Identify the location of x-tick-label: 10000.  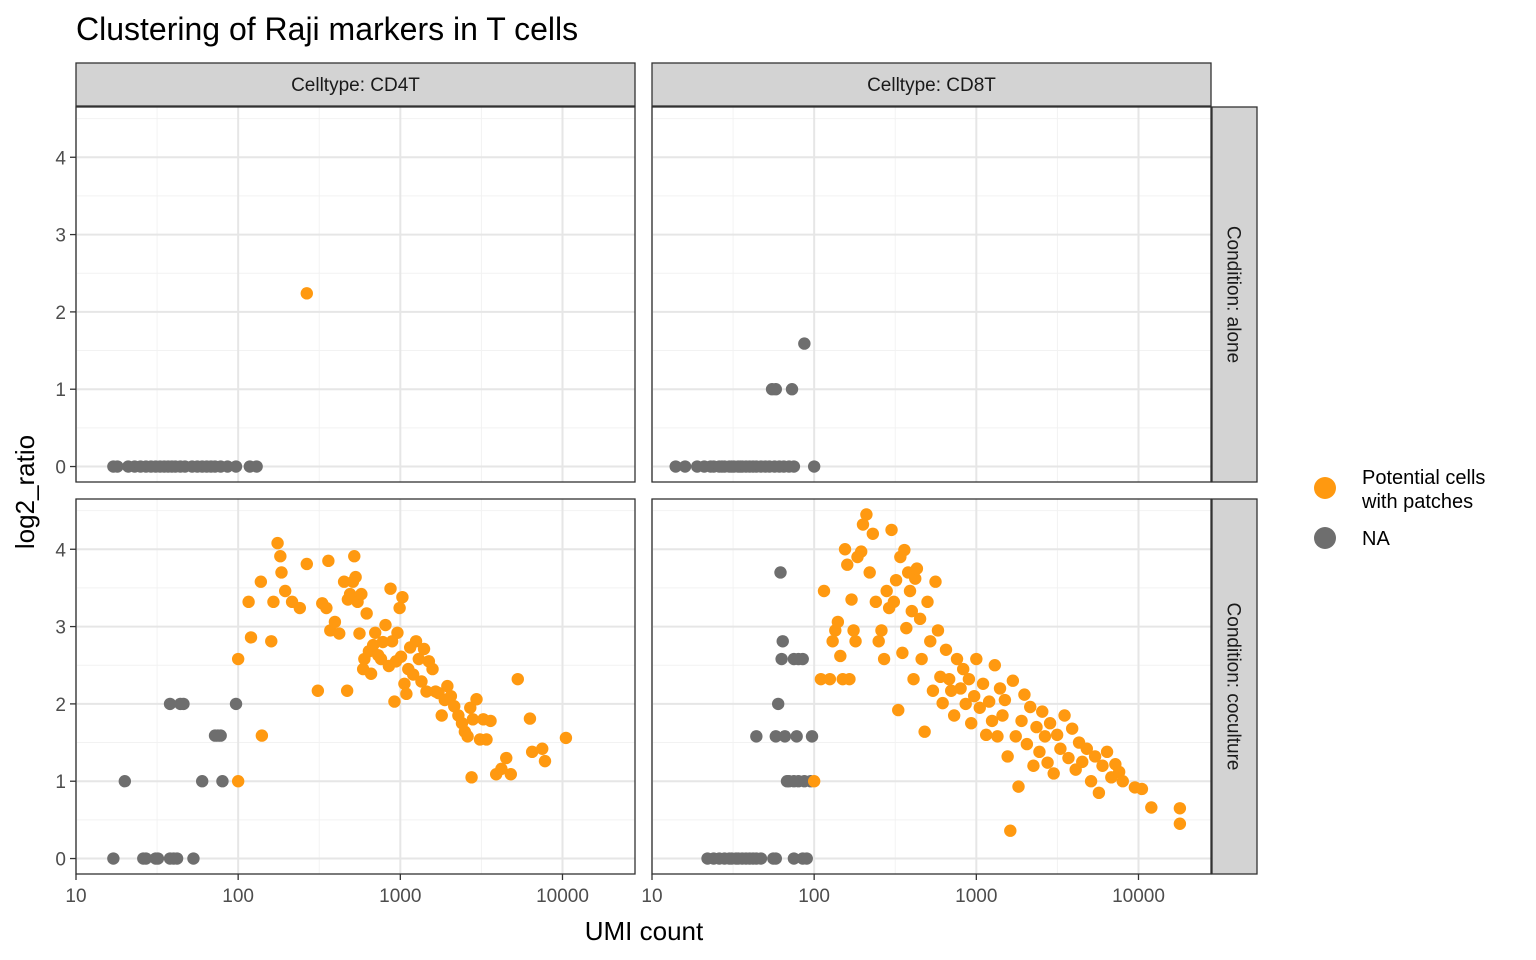
(562, 896).